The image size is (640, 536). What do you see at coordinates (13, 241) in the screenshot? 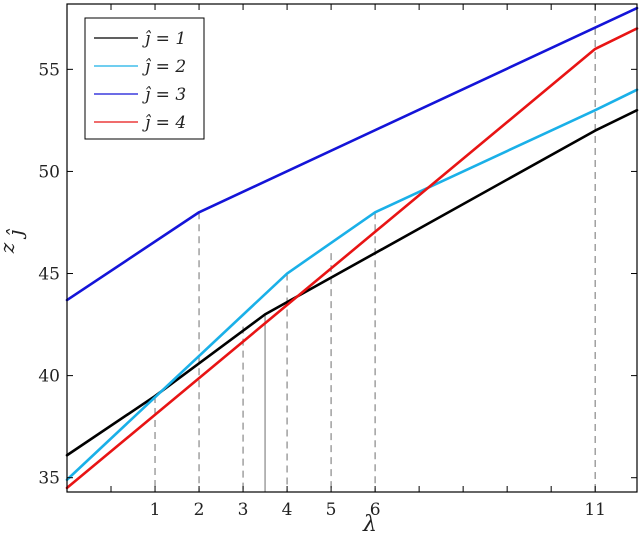
I see `y-axis-label-group: z ĵ` at bounding box center [13, 241].